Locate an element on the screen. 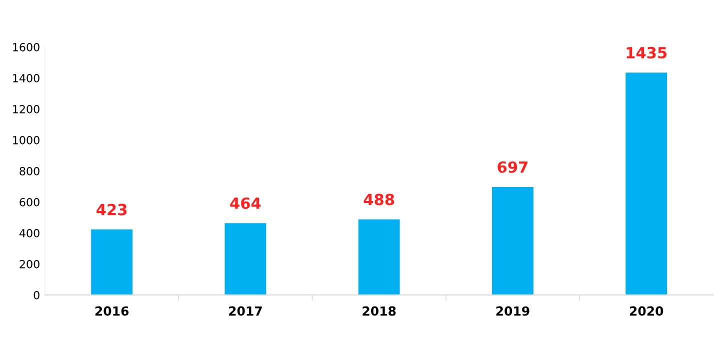 Image resolution: width=720 pixels, height=343 pixels. y-tick-label: 1200 is located at coordinates (26, 109).